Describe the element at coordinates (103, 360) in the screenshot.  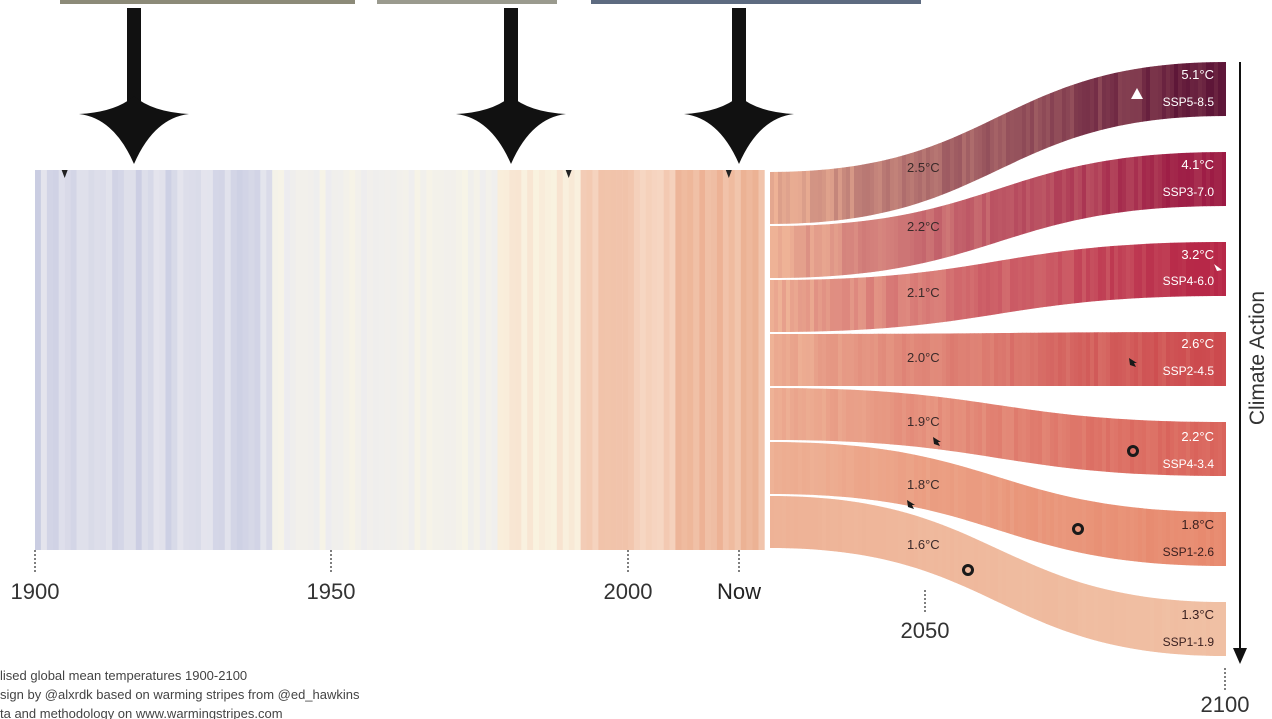
I see `stripe-1911` at that location.